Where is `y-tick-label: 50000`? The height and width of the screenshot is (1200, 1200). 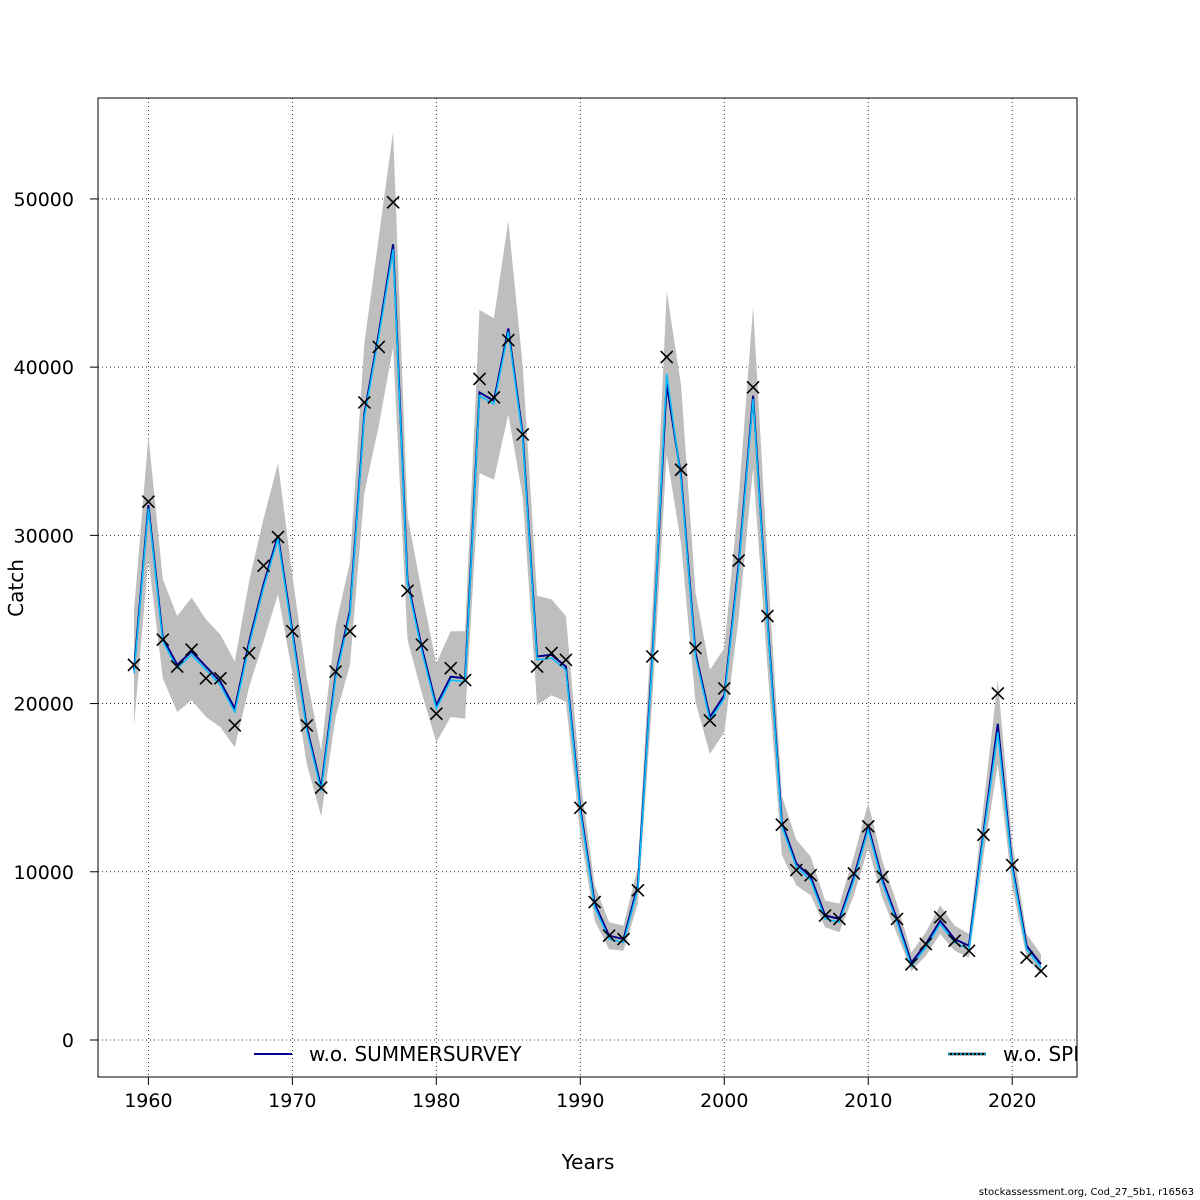 y-tick-label: 50000 is located at coordinates (44, 200).